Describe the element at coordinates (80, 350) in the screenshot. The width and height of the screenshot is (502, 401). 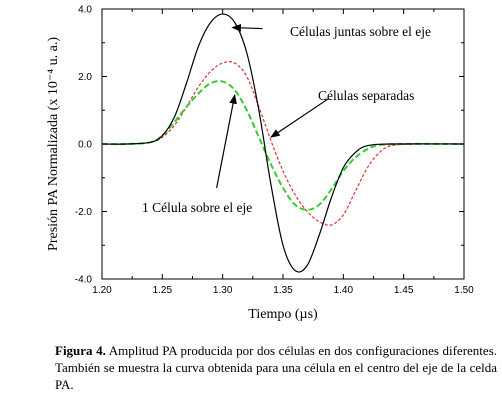
I see `caption-label: Figura 4.` at that location.